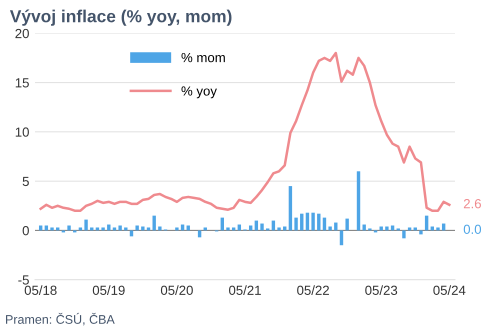 The width and height of the screenshot is (500, 333). Describe the element at coordinates (381, 290) in the screenshot. I see `x-tick-label: 05/23` at that location.